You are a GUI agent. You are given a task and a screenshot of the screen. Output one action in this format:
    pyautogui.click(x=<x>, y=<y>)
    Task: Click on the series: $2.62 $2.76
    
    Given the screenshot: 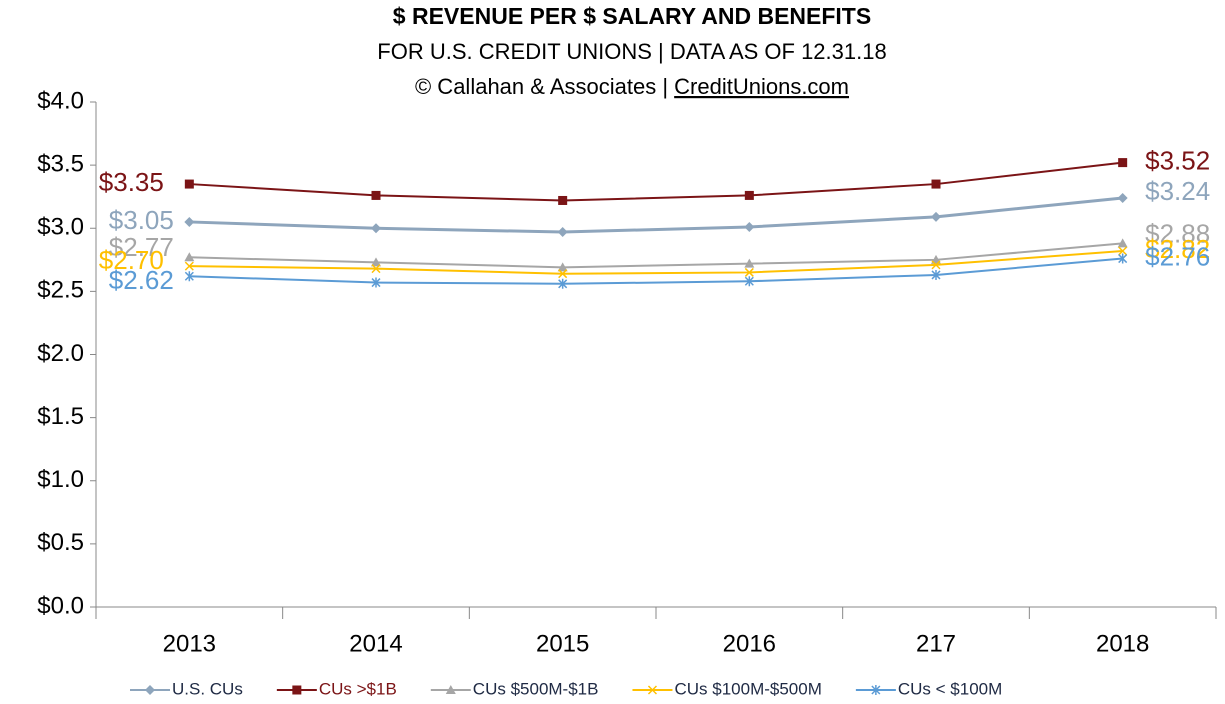 What is the action you would take?
    pyautogui.click(x=659, y=268)
    